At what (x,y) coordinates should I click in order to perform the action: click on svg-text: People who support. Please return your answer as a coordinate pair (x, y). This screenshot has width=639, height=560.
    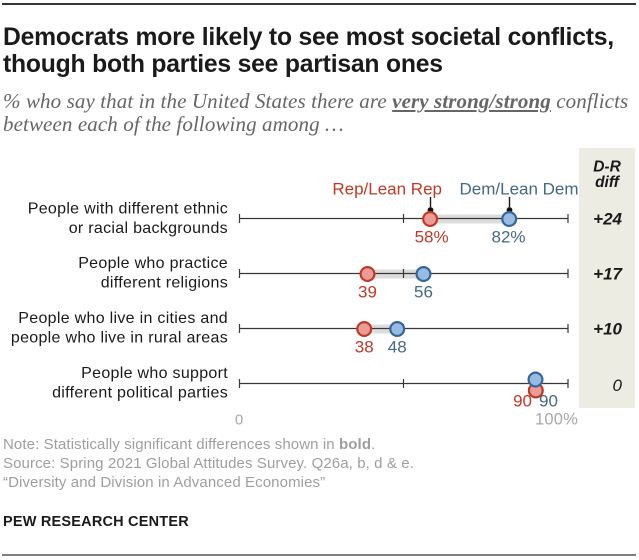
    Looking at the image, I should click on (154, 373).